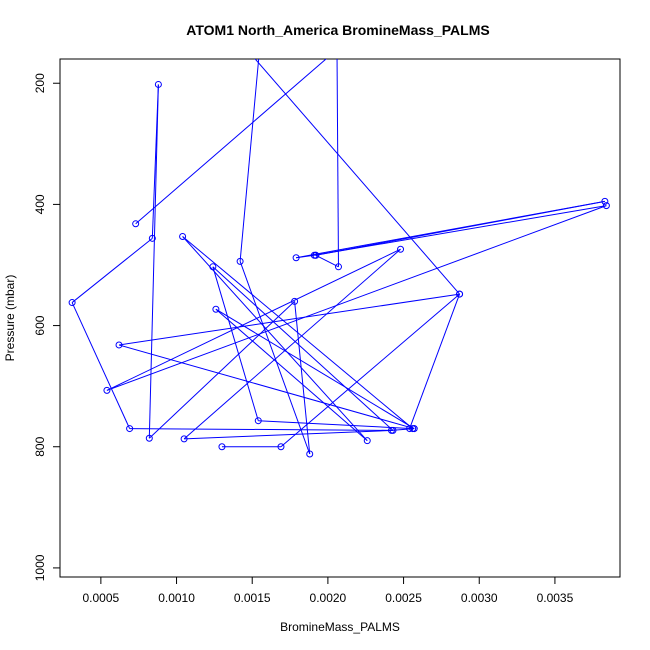 This screenshot has height=650, width=650. I want to click on y-tick-label: 1000, so click(40, 567).